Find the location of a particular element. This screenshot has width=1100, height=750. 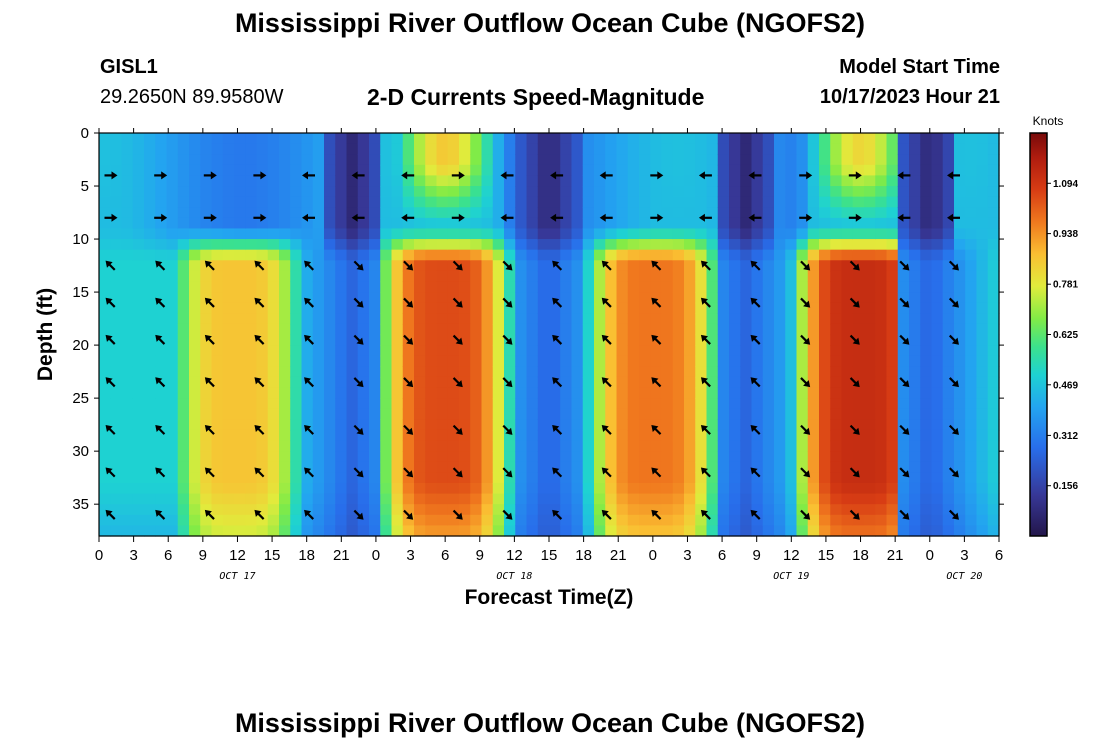

x-tick-label: 0 is located at coordinates (376, 555).